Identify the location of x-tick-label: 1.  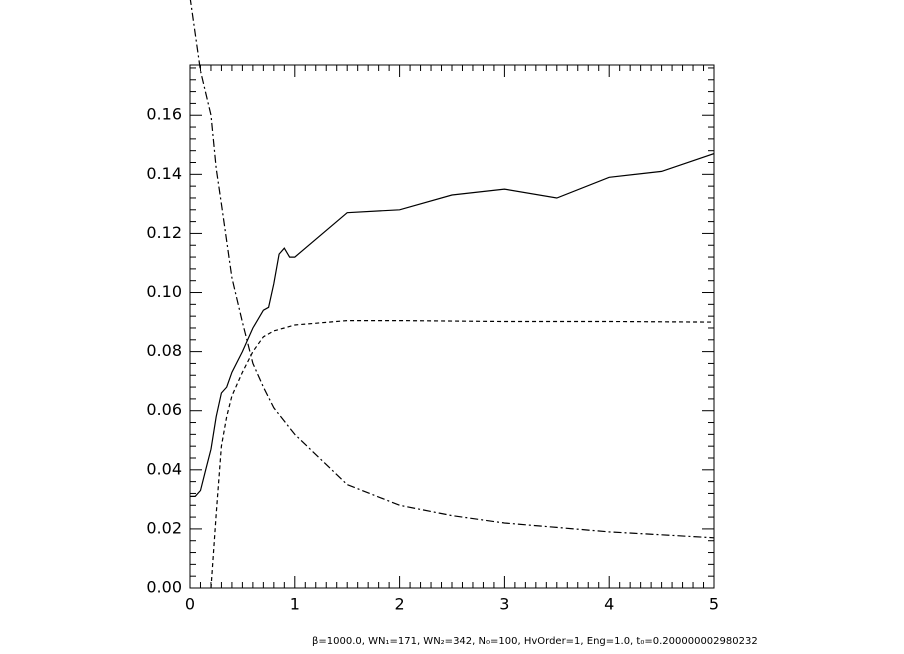
(295, 604).